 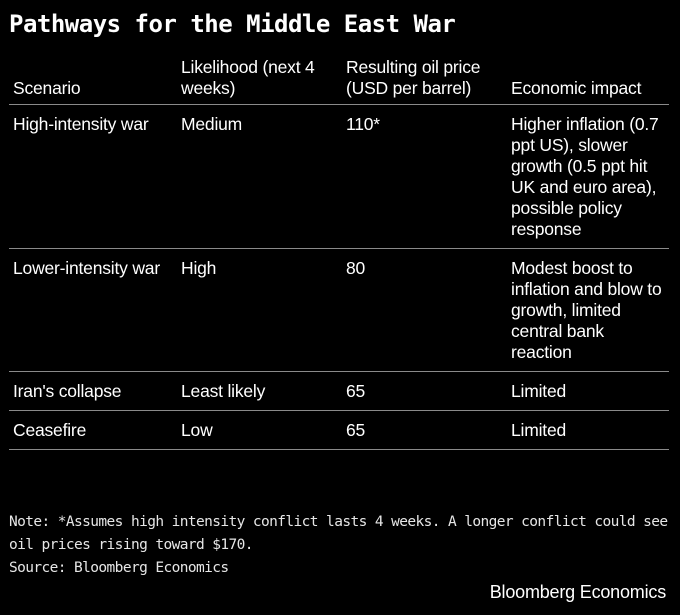 What do you see at coordinates (93, 310) in the screenshot?
I see `scenario-cell: Lower-intensity war` at bounding box center [93, 310].